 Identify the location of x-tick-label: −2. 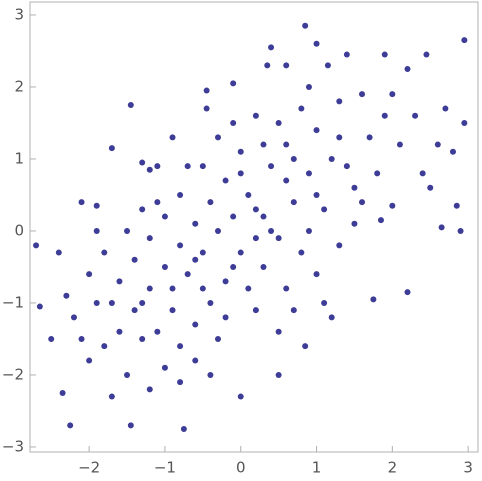
(89, 468).